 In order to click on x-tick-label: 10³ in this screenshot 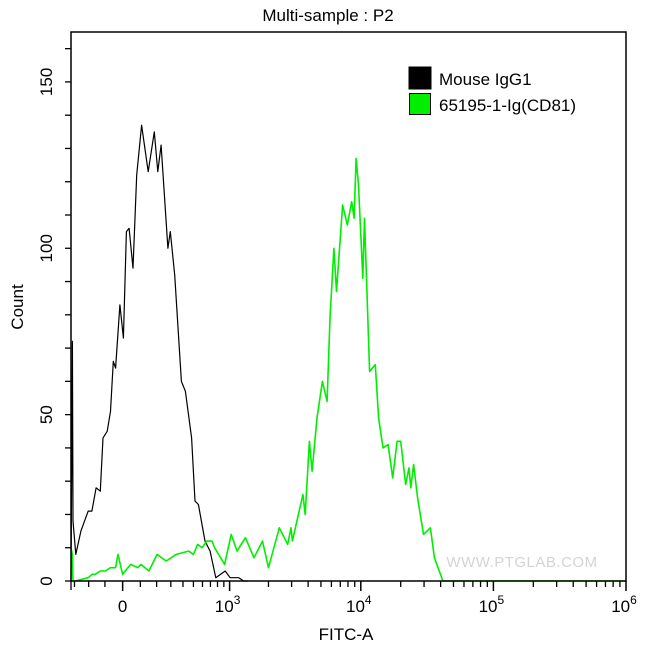, I will do `click(228, 604)`.